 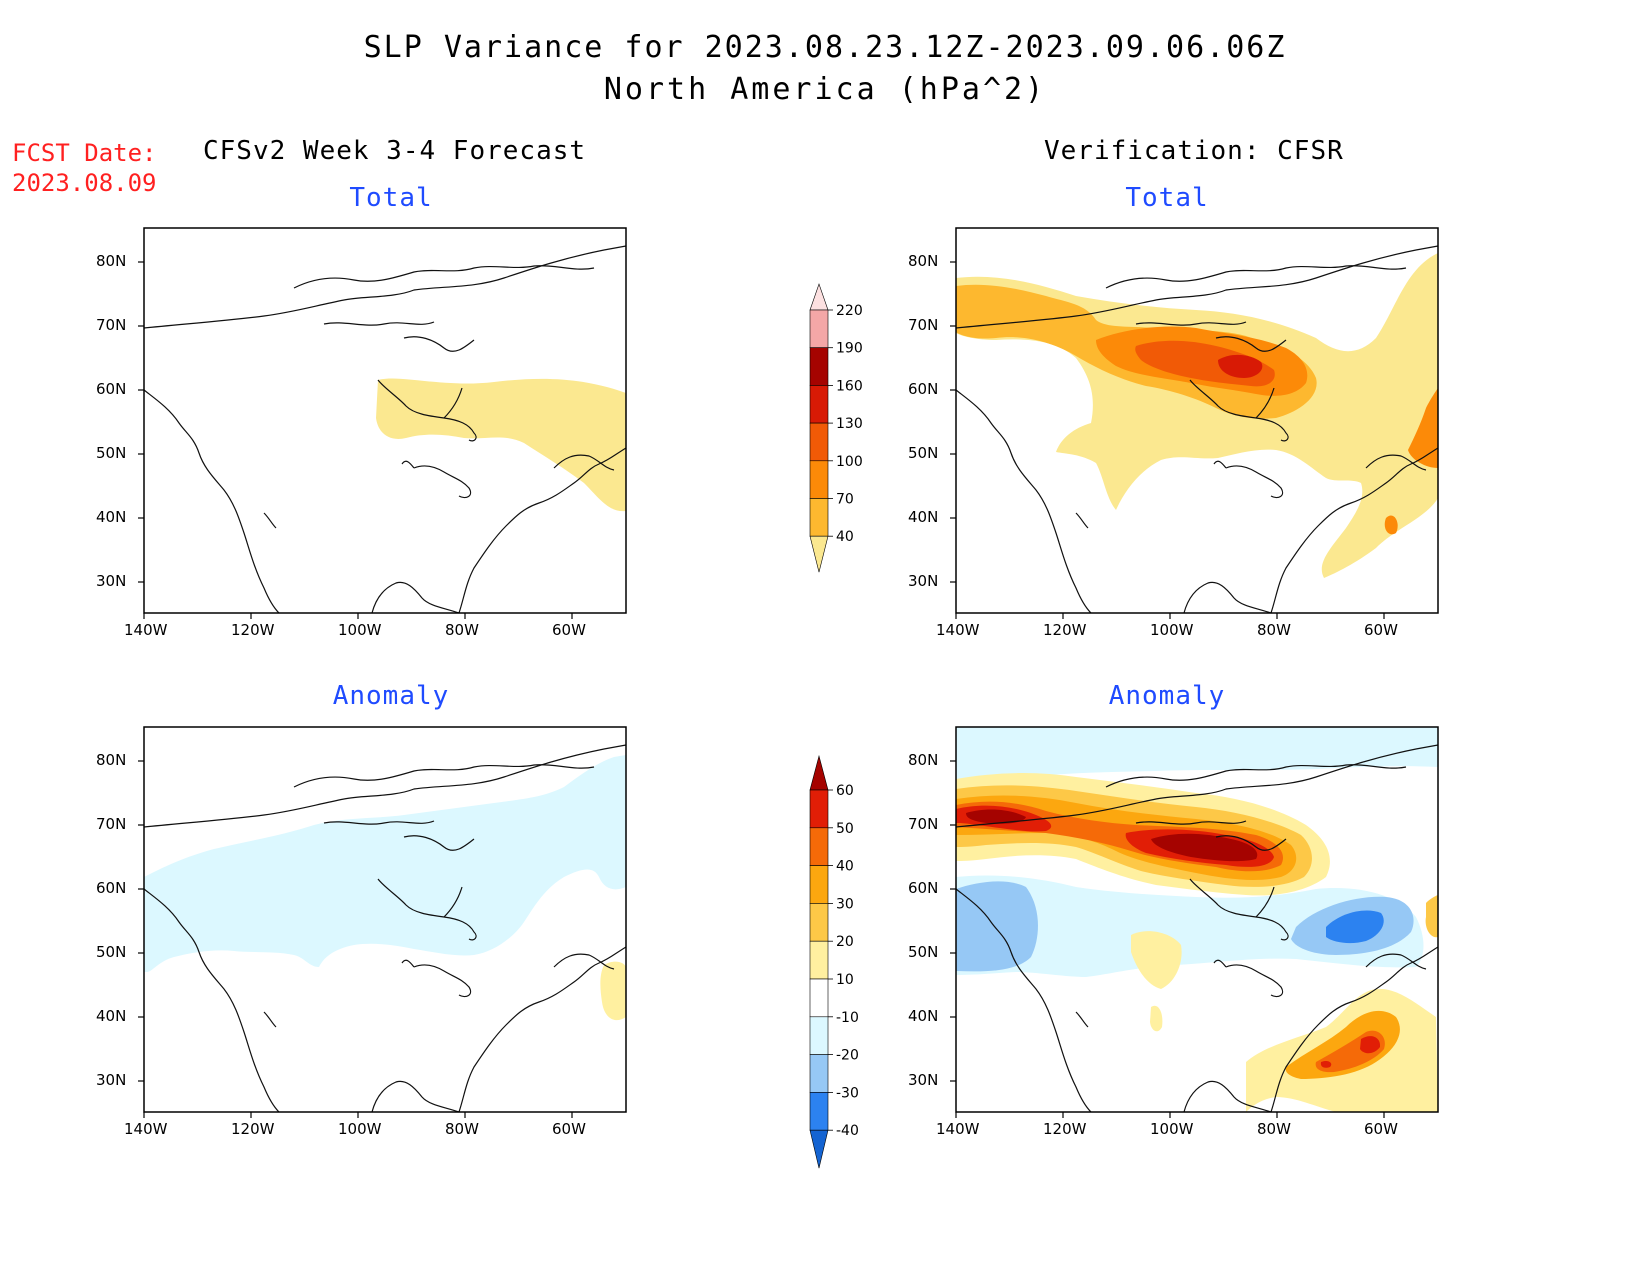 What do you see at coordinates (849, 424) in the screenshot?
I see `colorbar-label: 130` at bounding box center [849, 424].